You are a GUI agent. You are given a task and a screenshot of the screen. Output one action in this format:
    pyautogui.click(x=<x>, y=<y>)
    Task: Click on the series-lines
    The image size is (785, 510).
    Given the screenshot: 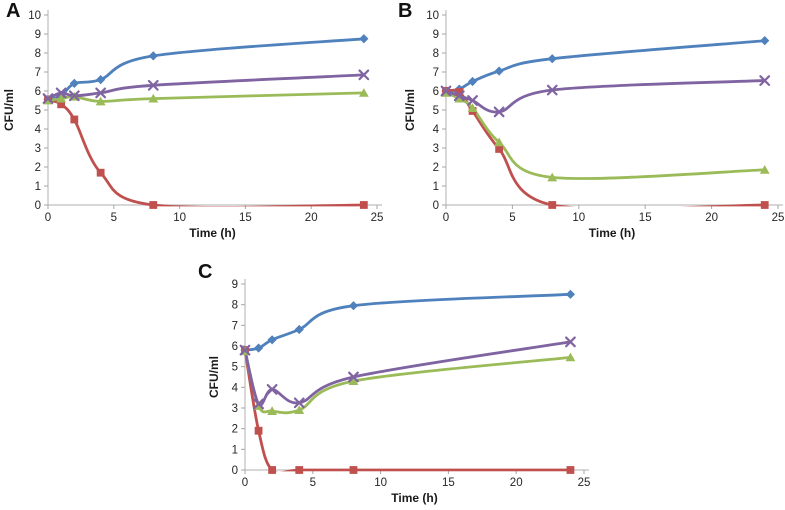 What is the action you would take?
    pyautogui.click(x=407, y=382)
    